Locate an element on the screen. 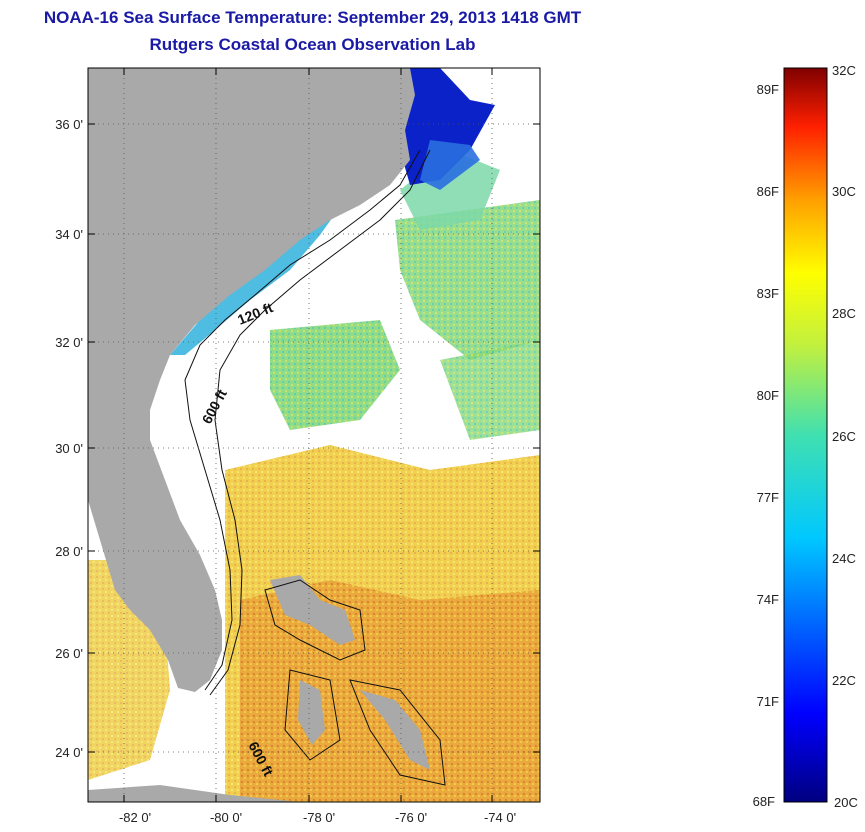  offshore-patch is located at coordinates (467, 280).